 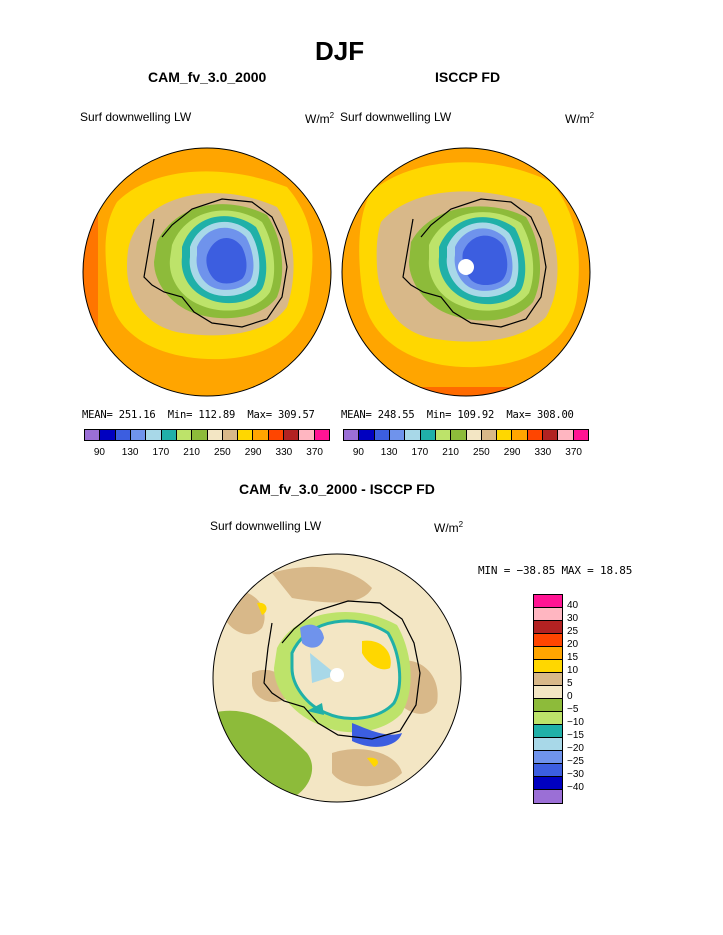 I want to click on colorbar-tick-label: 10, so click(x=573, y=670).